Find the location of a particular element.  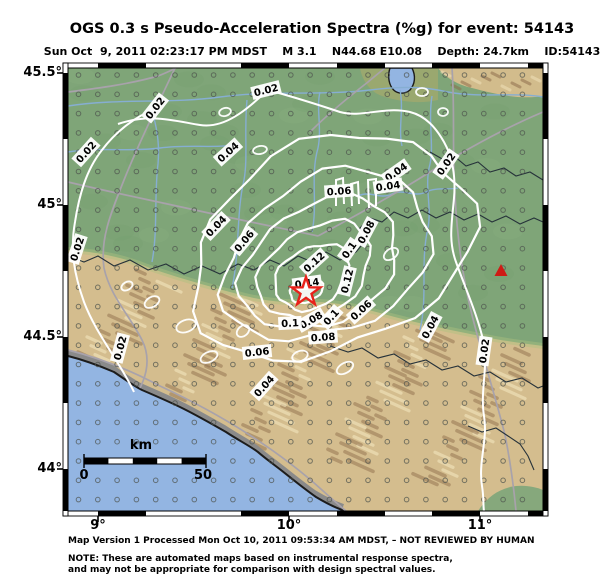

scalebar-end-label: 50 is located at coordinates (203, 475).